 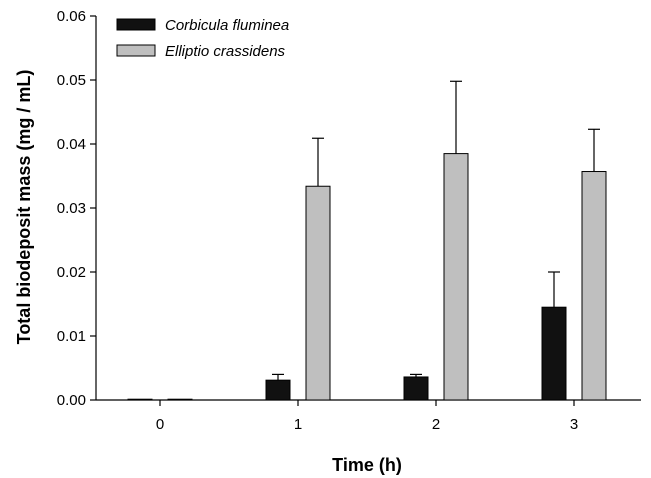 What do you see at coordinates (71, 400) in the screenshot?
I see `y-tick-label: 0.00` at bounding box center [71, 400].